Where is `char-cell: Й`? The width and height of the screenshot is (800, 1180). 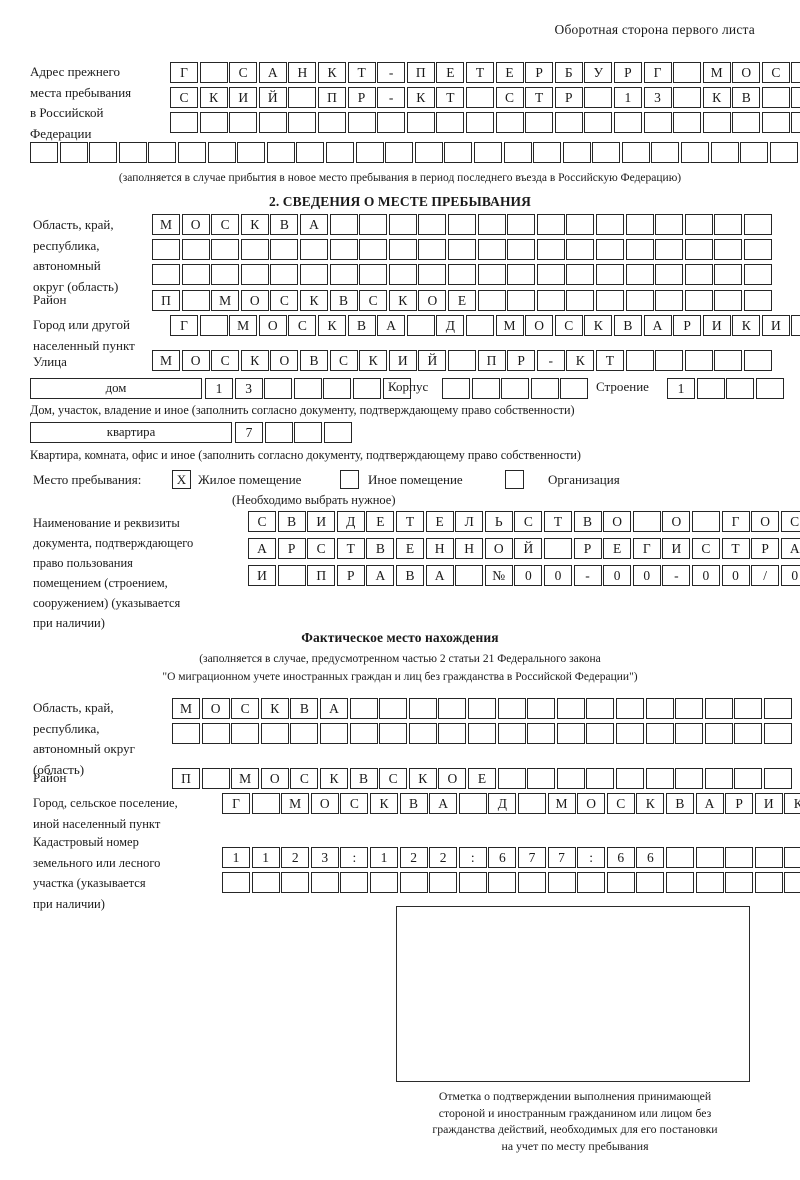
char-cell: Й is located at coordinates (432, 360).